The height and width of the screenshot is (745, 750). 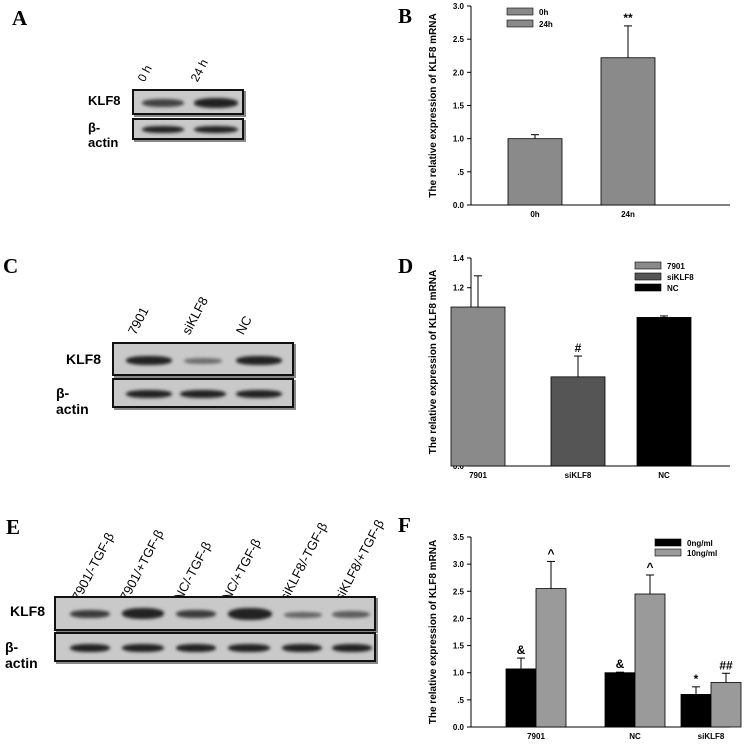 I want to click on x-tick-label: NC, so click(x=664, y=475).